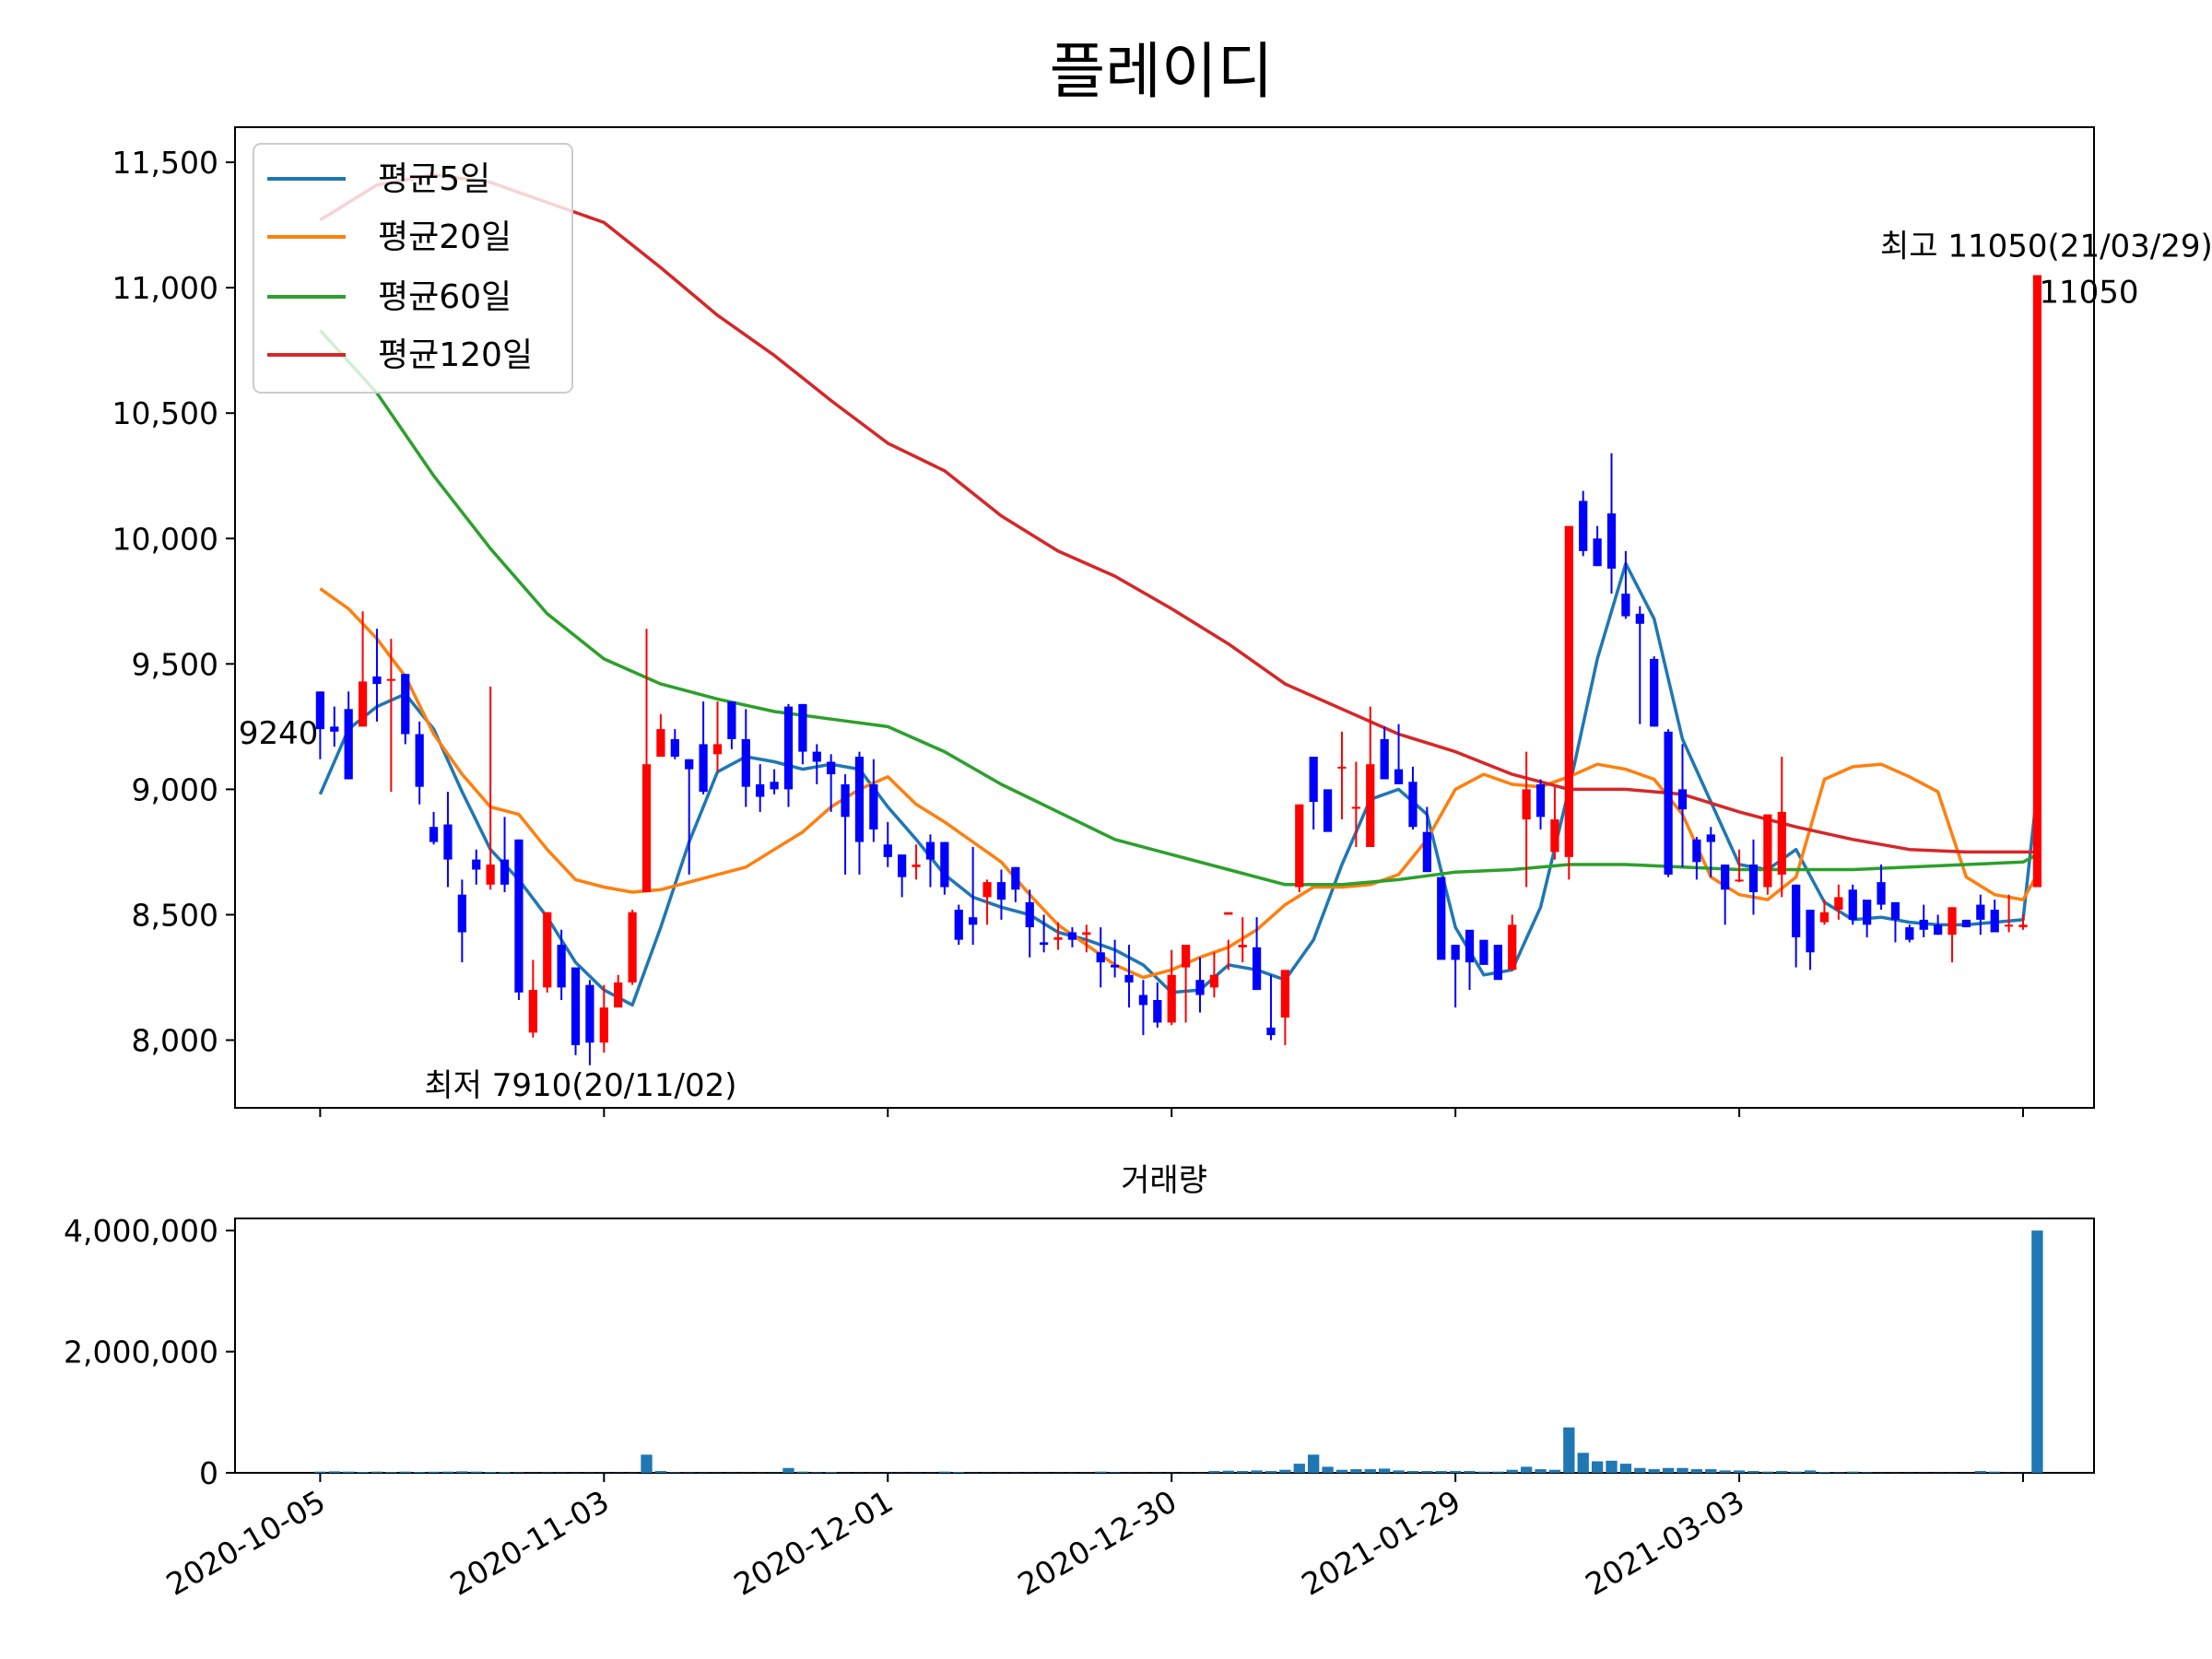 This screenshot has height=1659, width=2212. I want to click on legend-label-ma120: 평균120일, so click(455, 355).